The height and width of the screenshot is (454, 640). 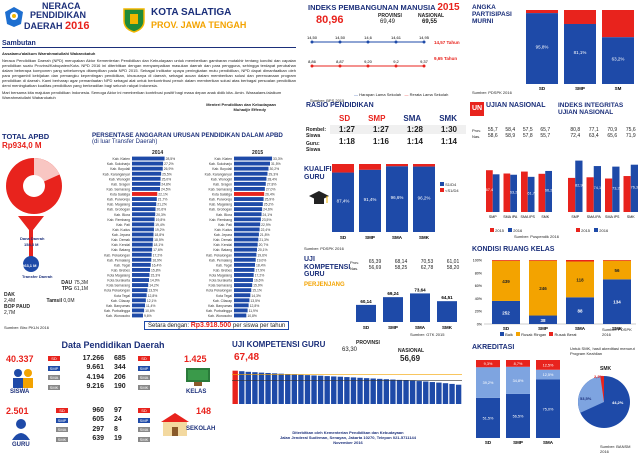 What do you see at coordinates (603, 136) in the screenshot?
I see `iiun-nas-values: 72,4 63,4 65,6 71,9` at bounding box center [603, 136].